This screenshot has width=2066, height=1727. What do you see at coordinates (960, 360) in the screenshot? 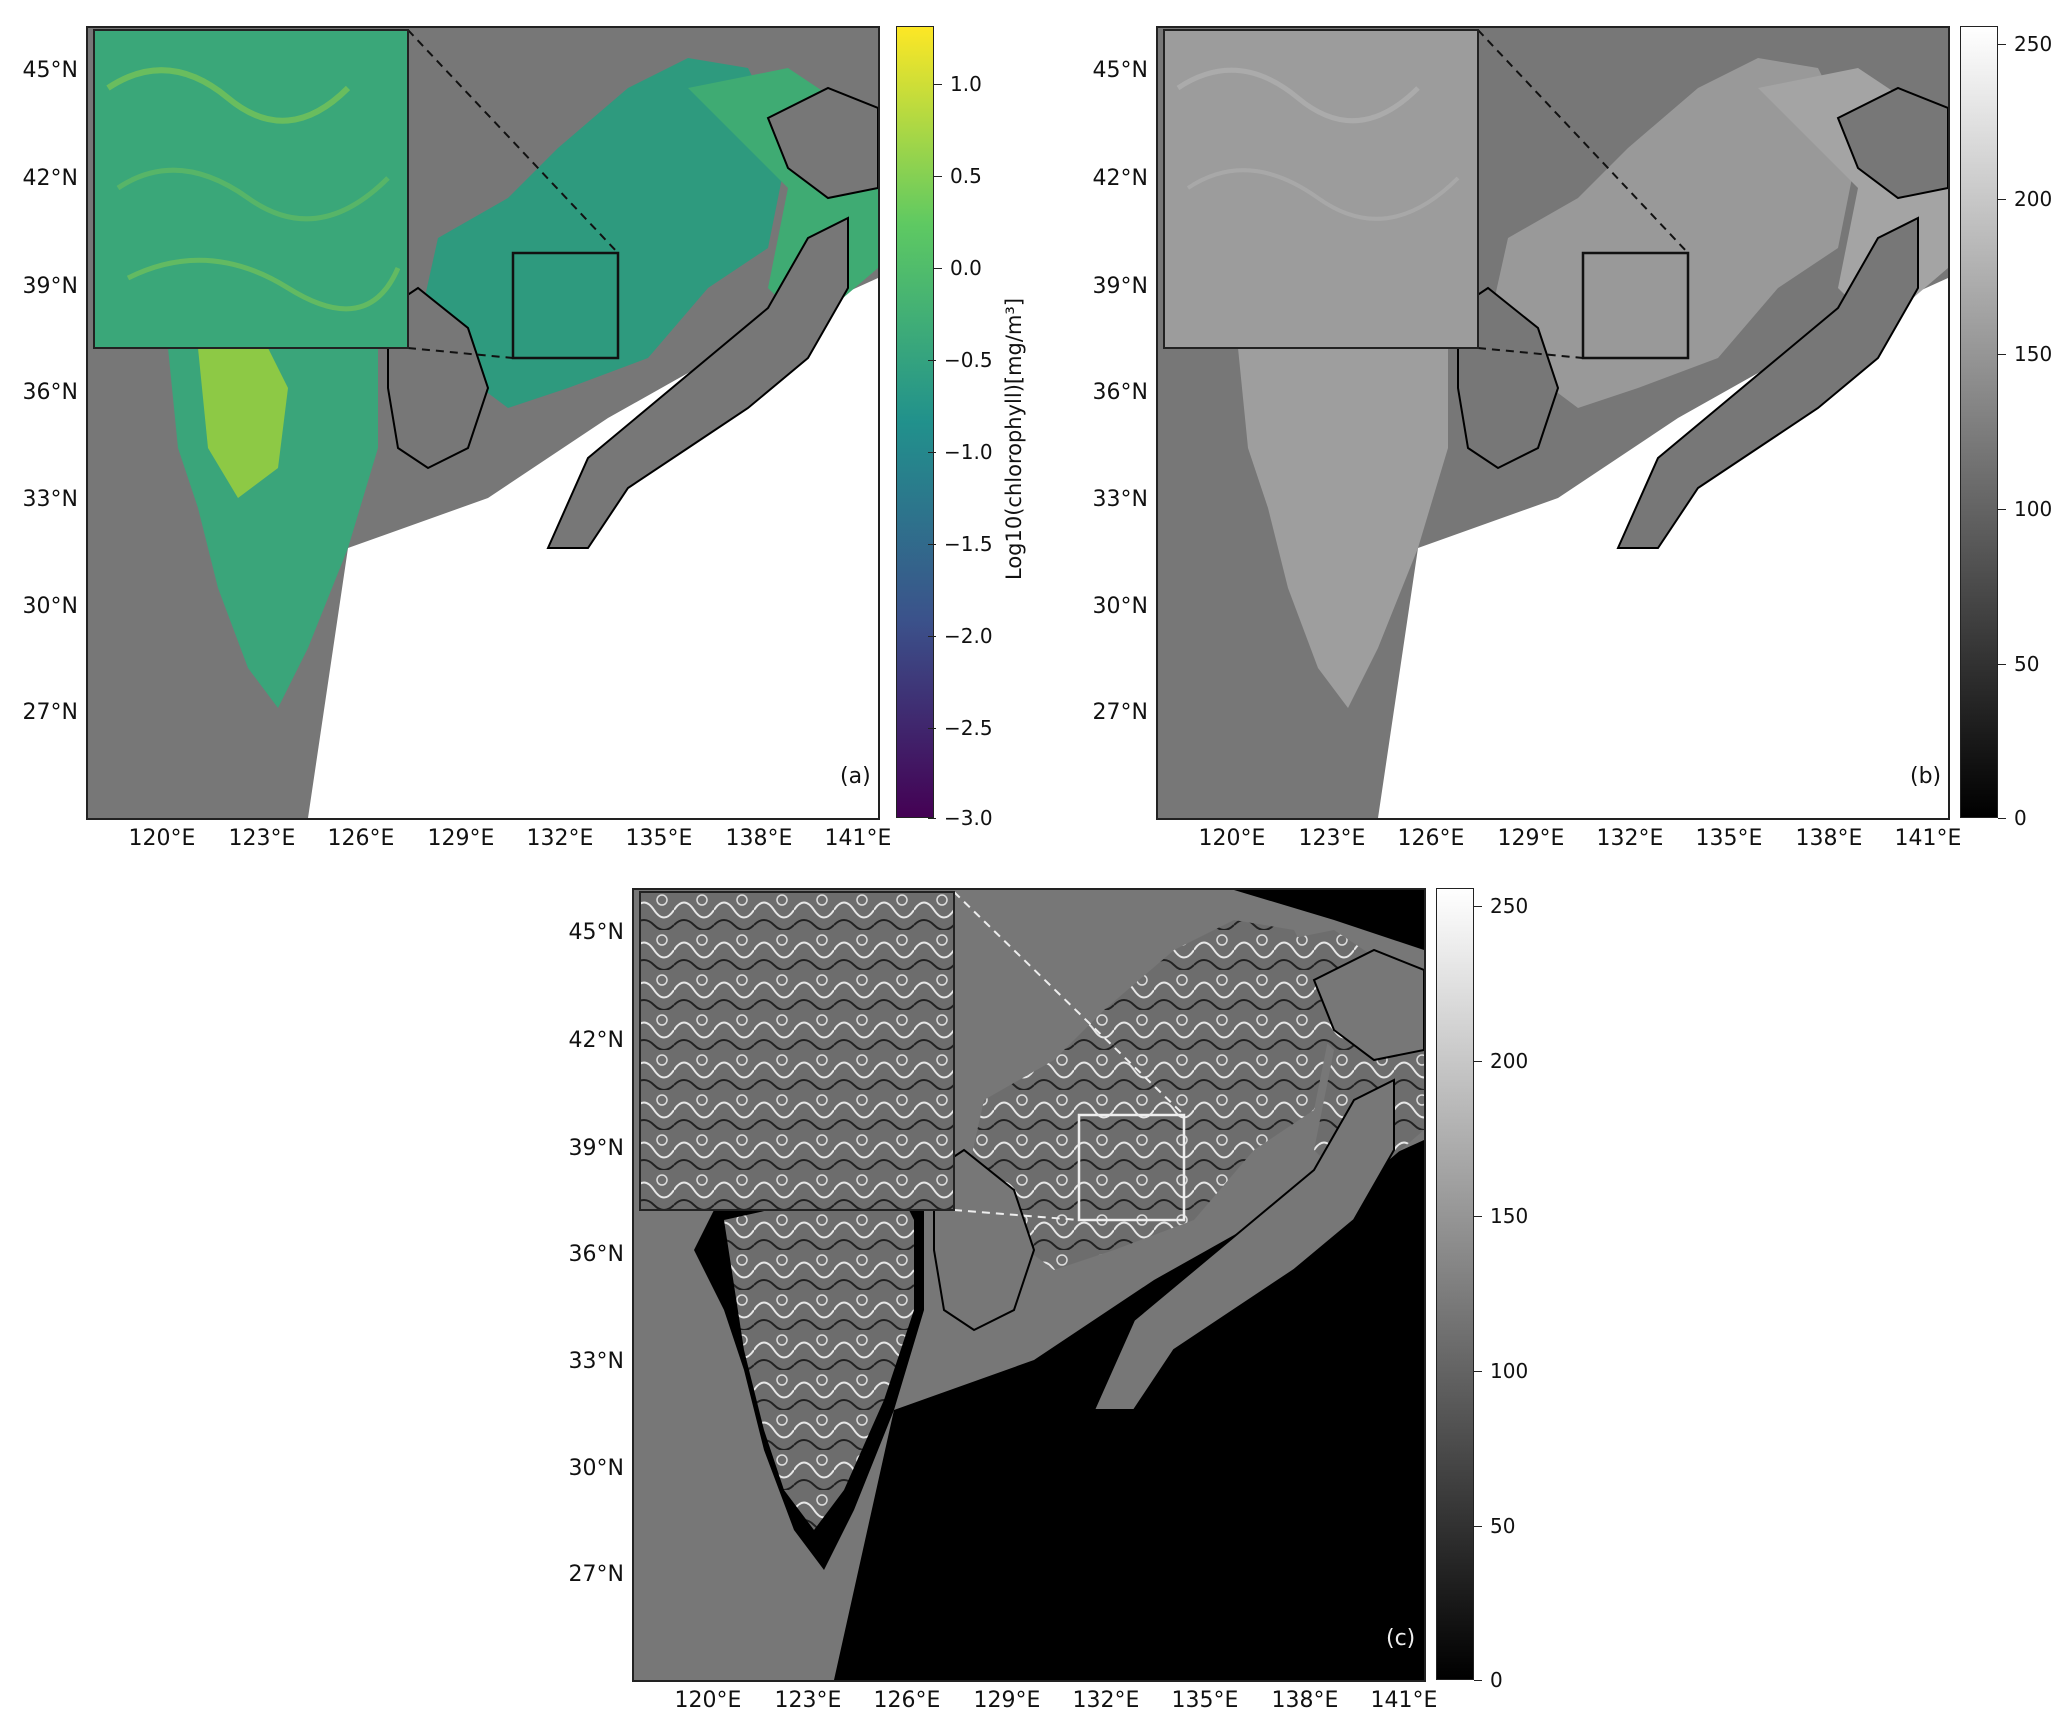
I see `colorbar-a-tick: −0.5` at bounding box center [960, 360].